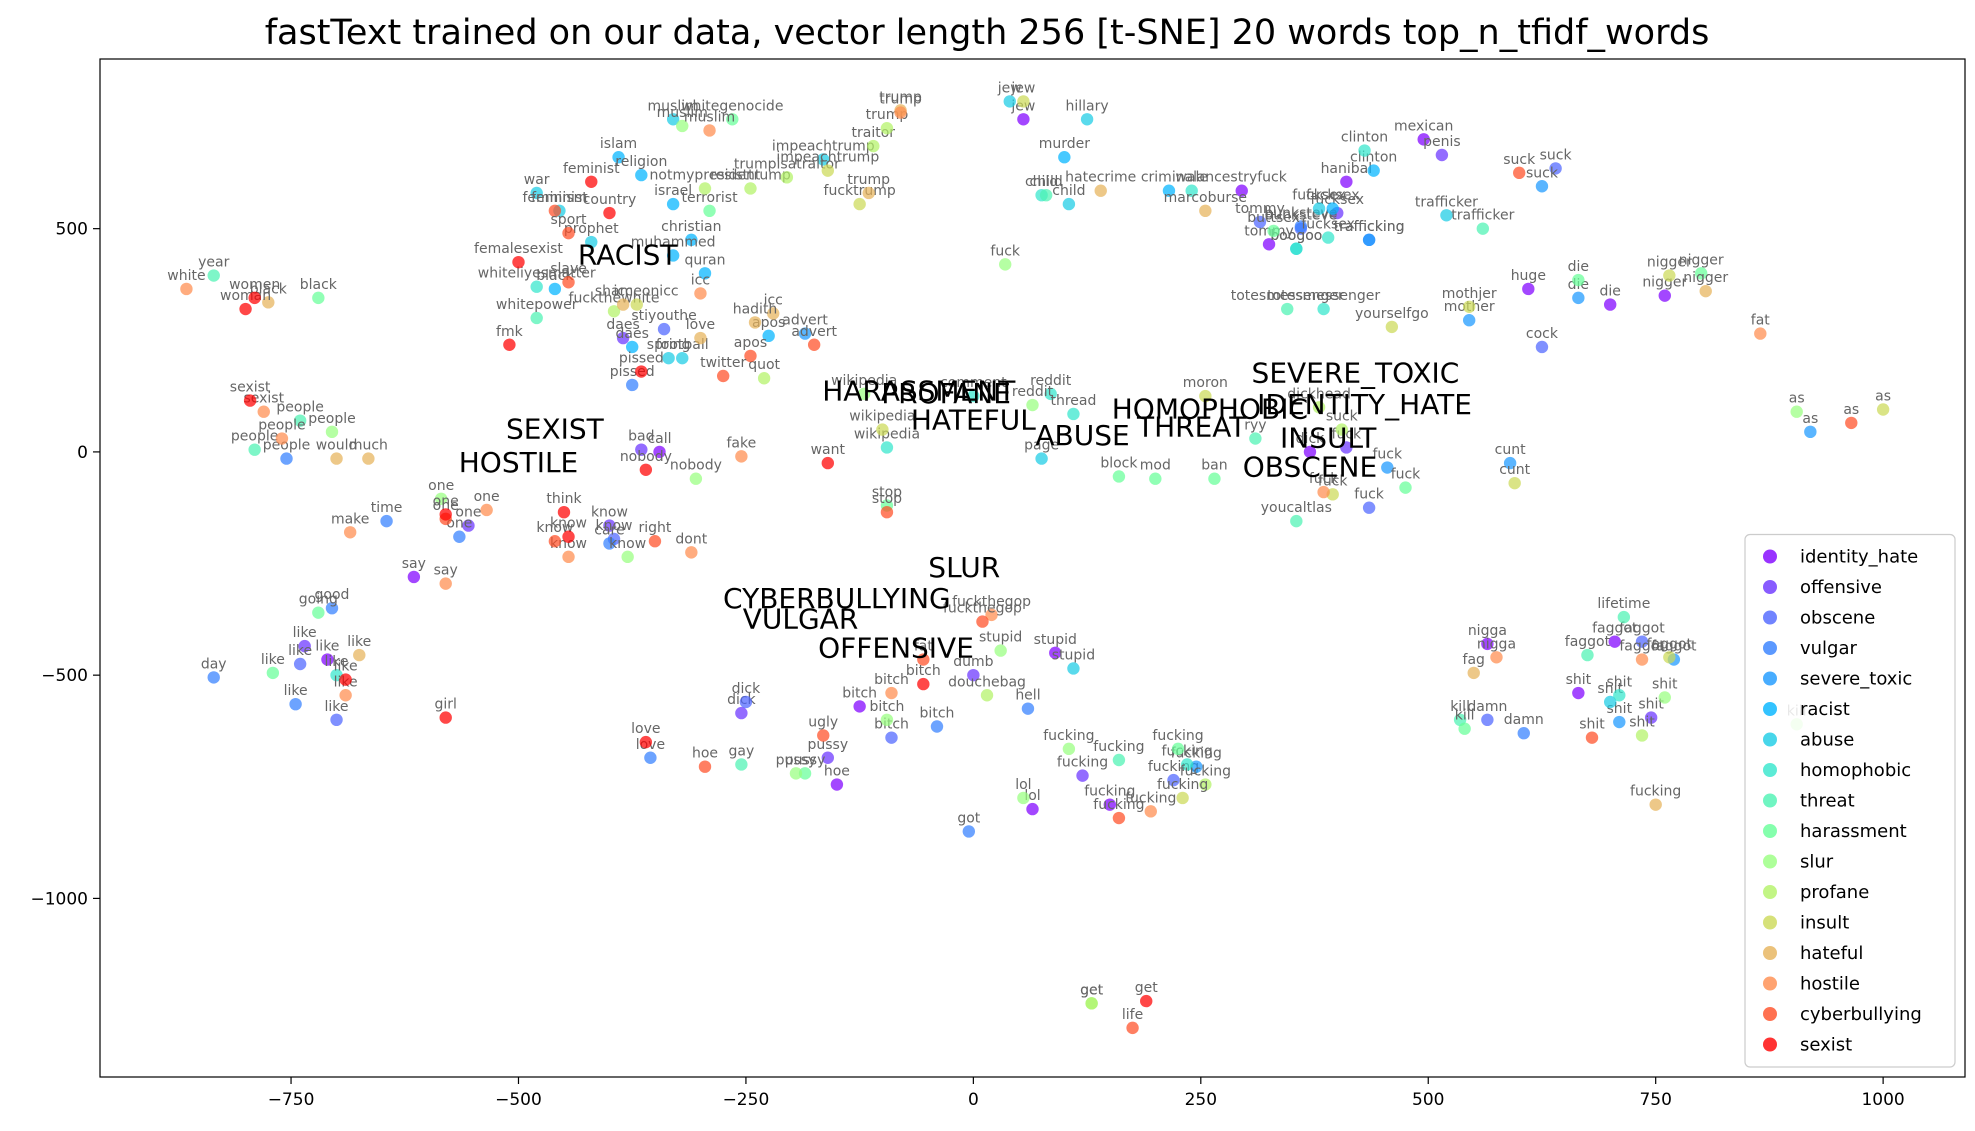 The width and height of the screenshot is (1975, 1131). What do you see at coordinates (1132, 1015) in the screenshot?
I see `point-label-cyberbullying-14: life` at bounding box center [1132, 1015].